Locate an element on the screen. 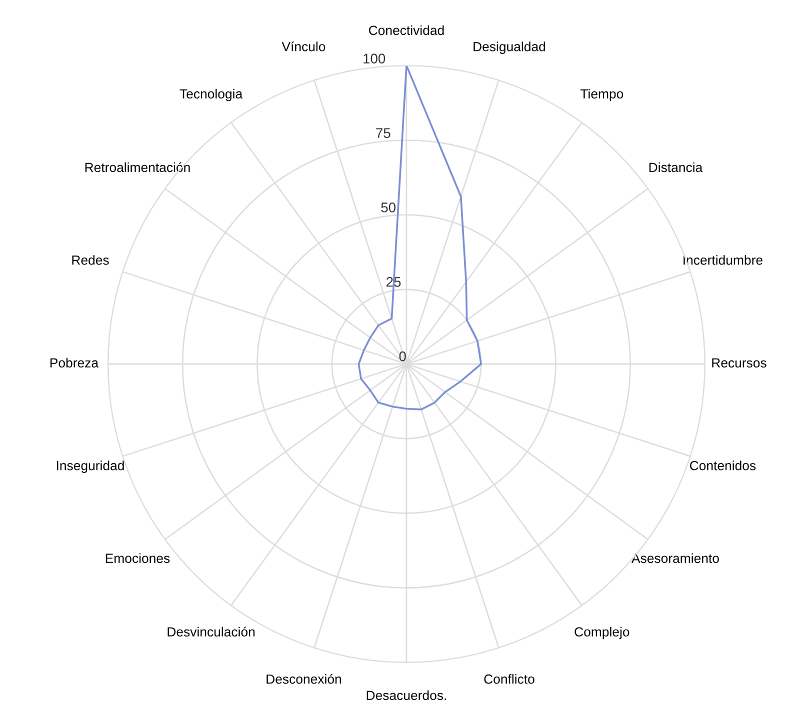 The height and width of the screenshot is (728, 797). spoke-label: Pobreza is located at coordinates (74, 363).